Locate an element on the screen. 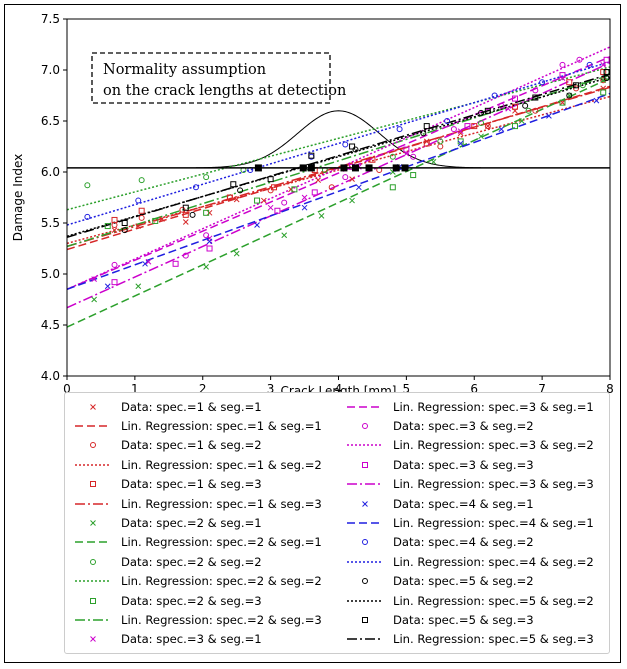  legend-label: Lin. Regression: spec.=1 & seg.=1 is located at coordinates (221, 426).